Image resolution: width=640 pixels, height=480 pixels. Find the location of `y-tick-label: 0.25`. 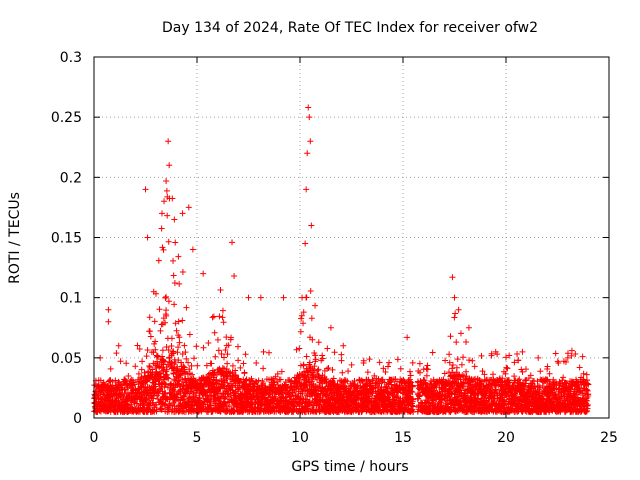

y-tick-label: 0.25 is located at coordinates (66, 118).